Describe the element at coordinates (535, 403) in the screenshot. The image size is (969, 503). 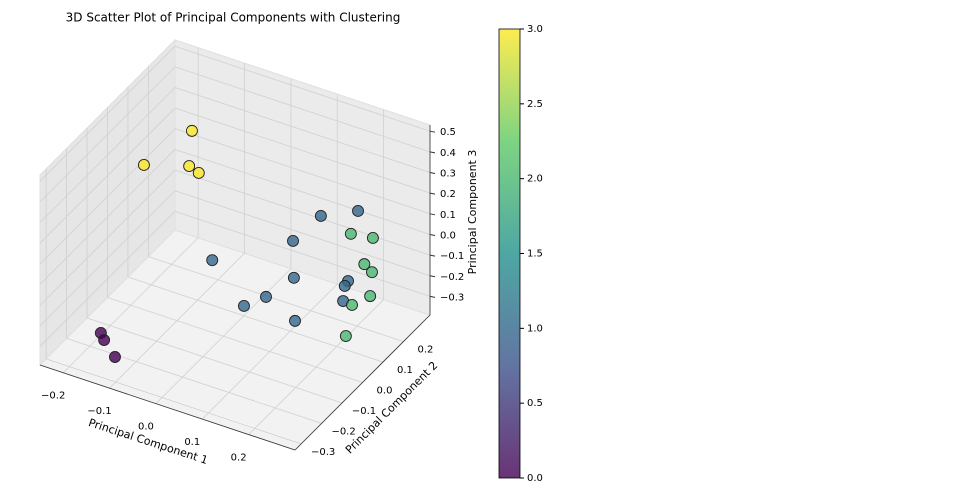
I see `colorbar-tick-label: 0.5` at that location.